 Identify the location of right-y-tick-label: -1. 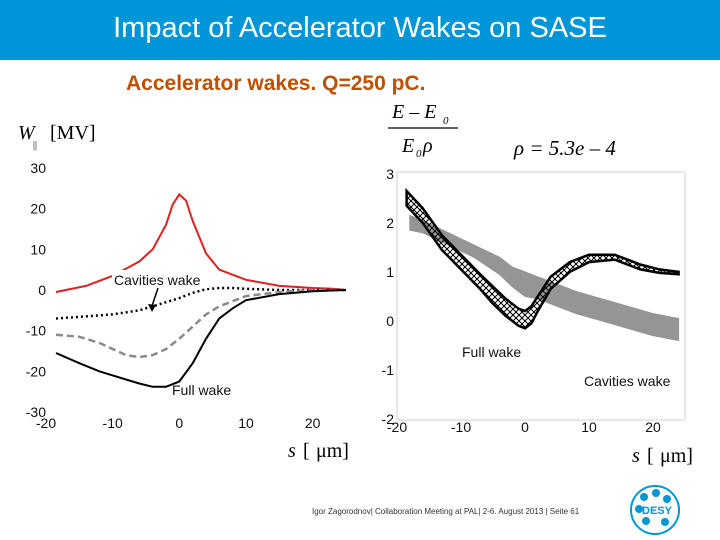
(388, 370).